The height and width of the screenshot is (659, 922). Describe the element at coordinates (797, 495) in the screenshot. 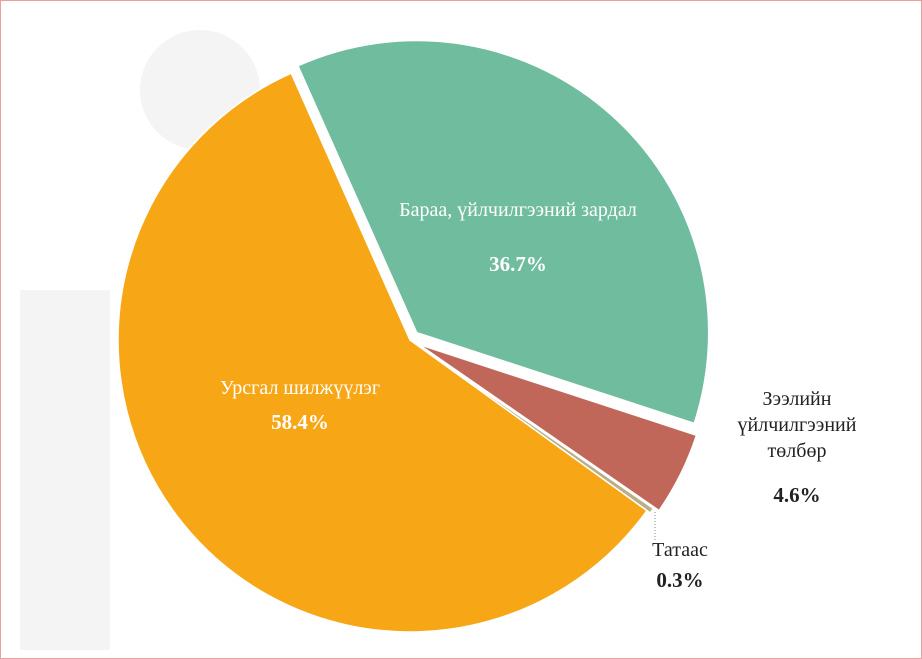

I see `slice-value: 4.6%` at that location.